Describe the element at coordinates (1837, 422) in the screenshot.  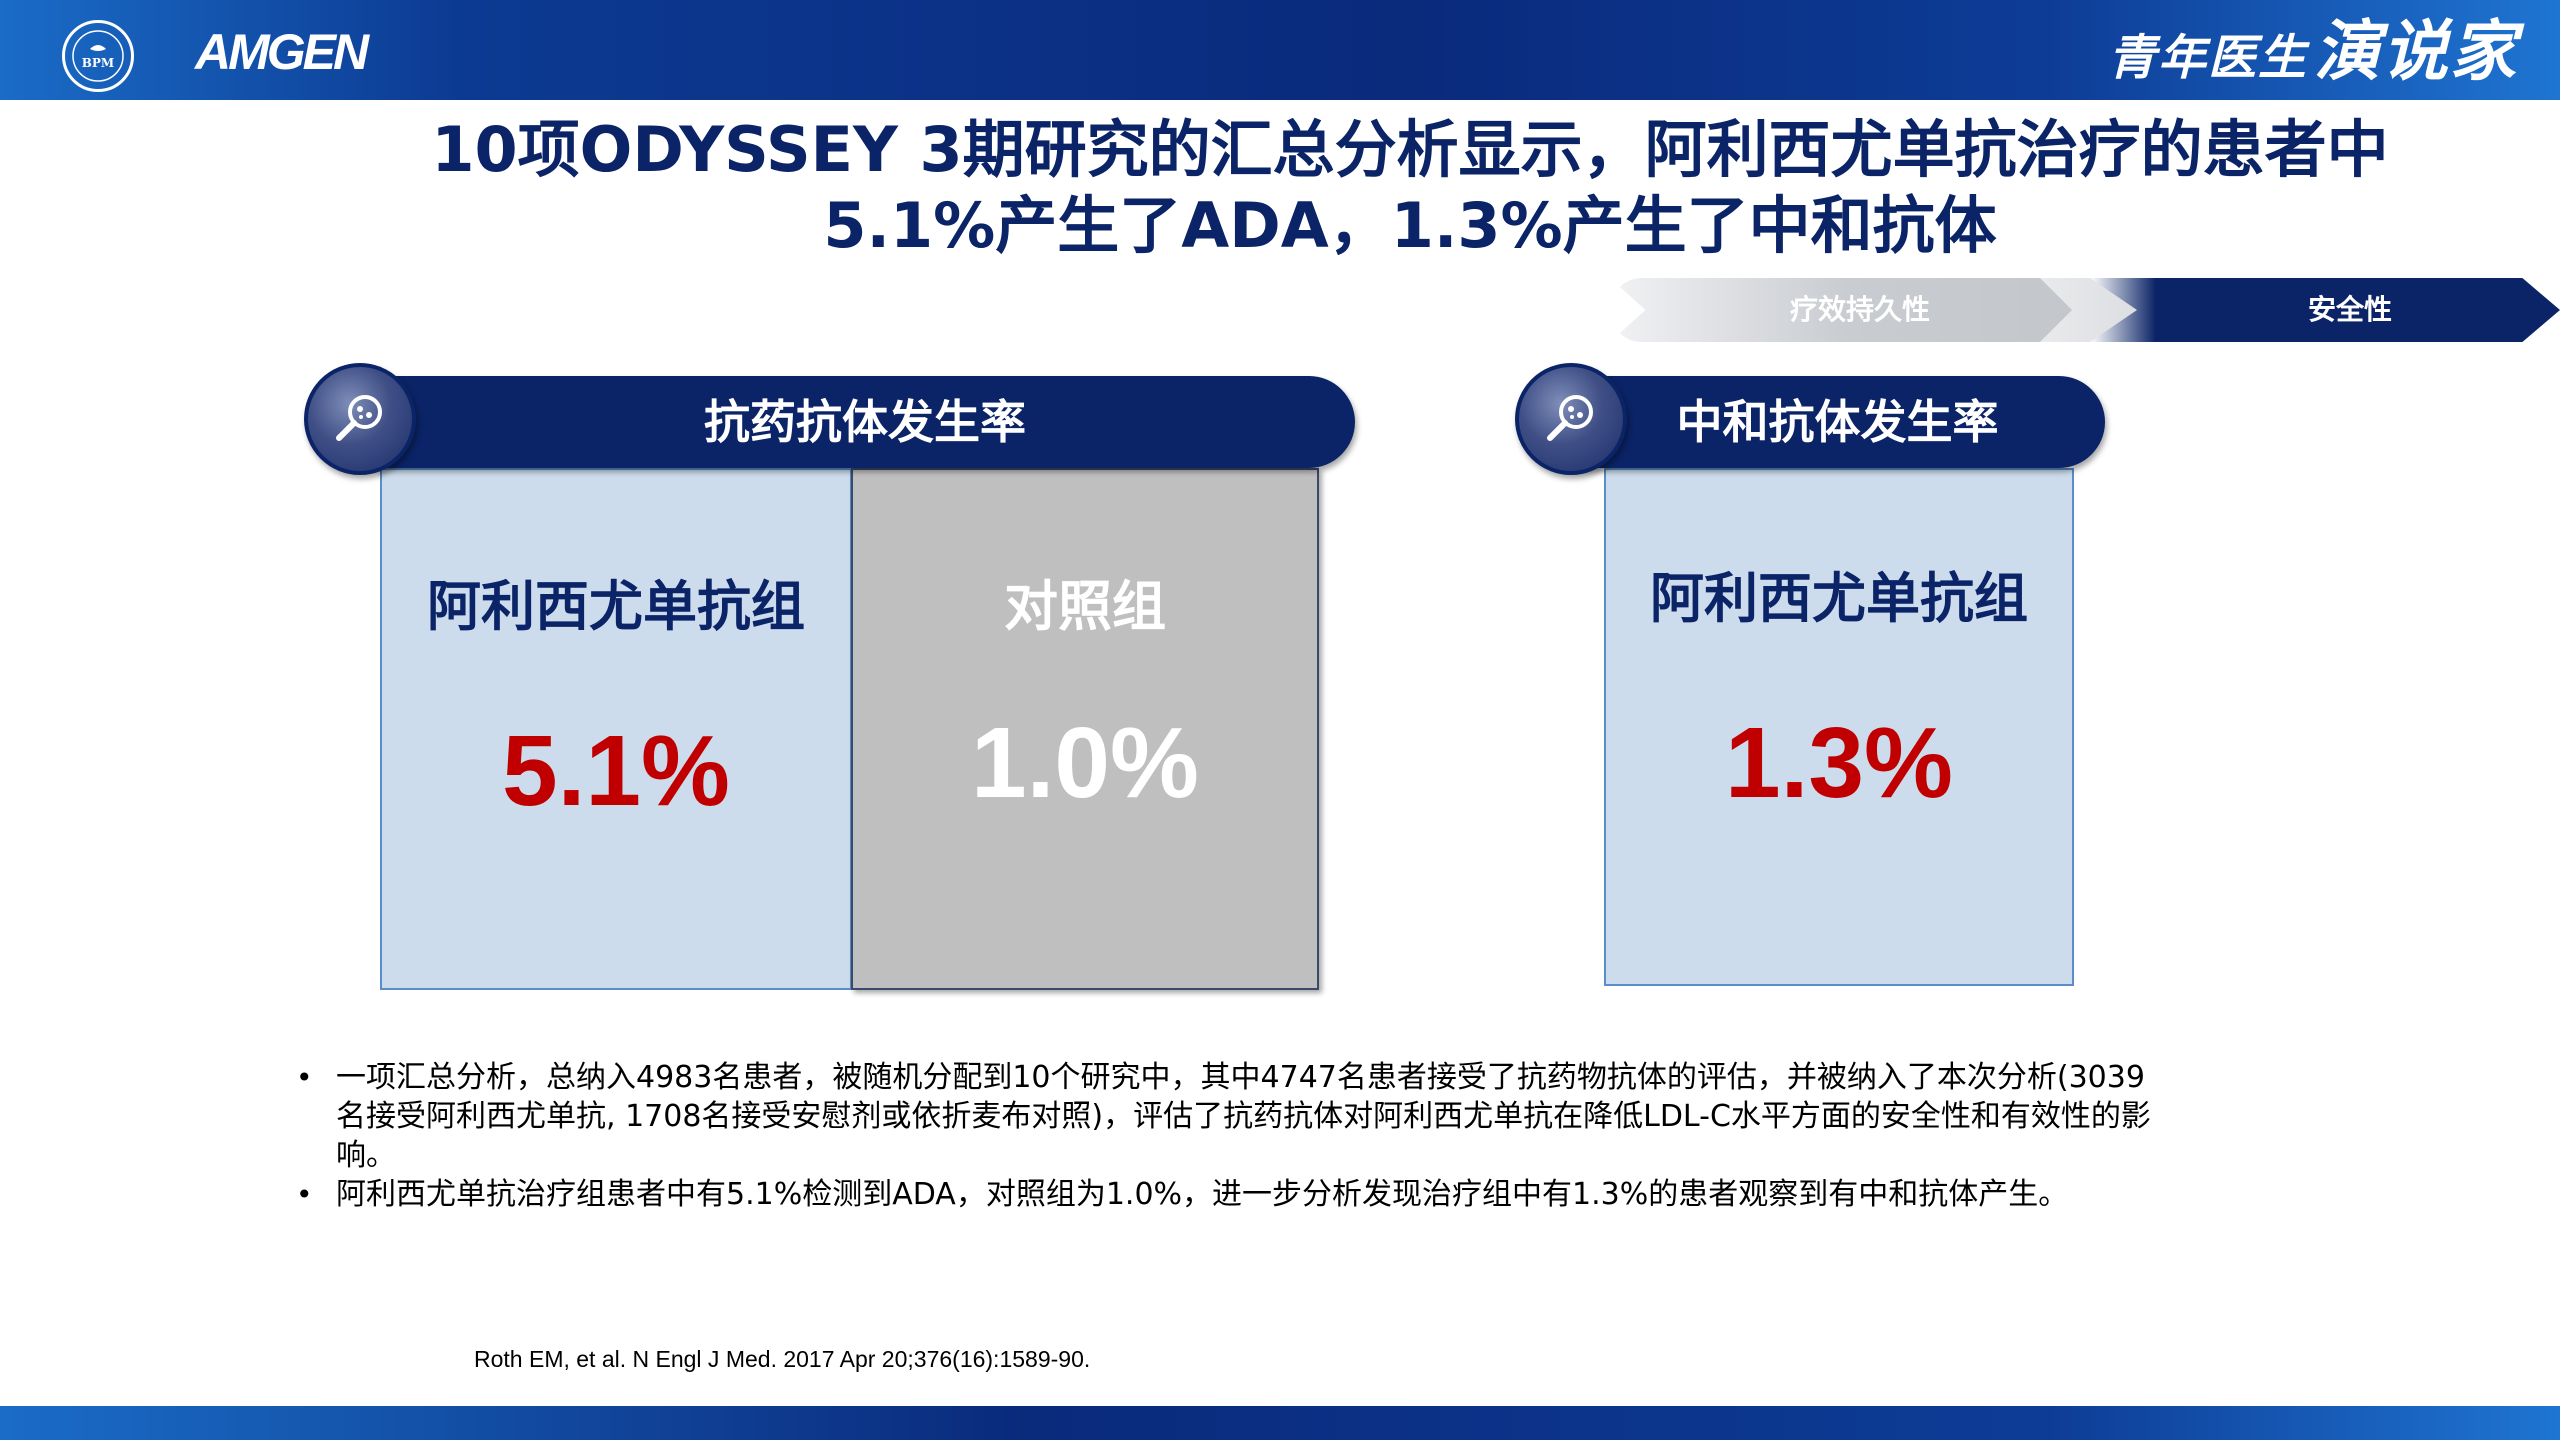
I see `nab-panel-header: 中和抗体发生率` at that location.